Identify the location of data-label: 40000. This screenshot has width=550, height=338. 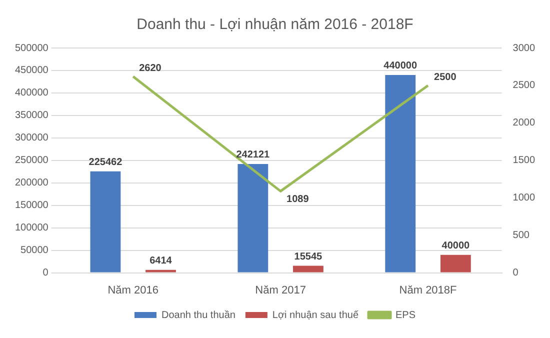
(456, 246).